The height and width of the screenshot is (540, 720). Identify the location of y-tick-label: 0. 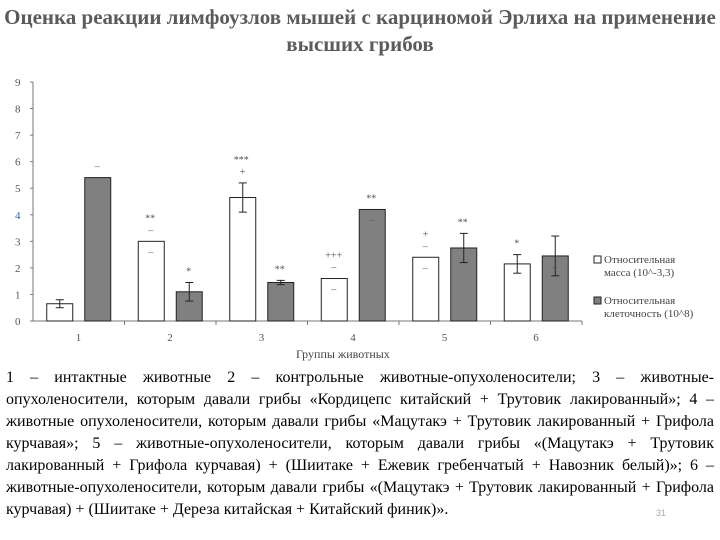
(18, 322).